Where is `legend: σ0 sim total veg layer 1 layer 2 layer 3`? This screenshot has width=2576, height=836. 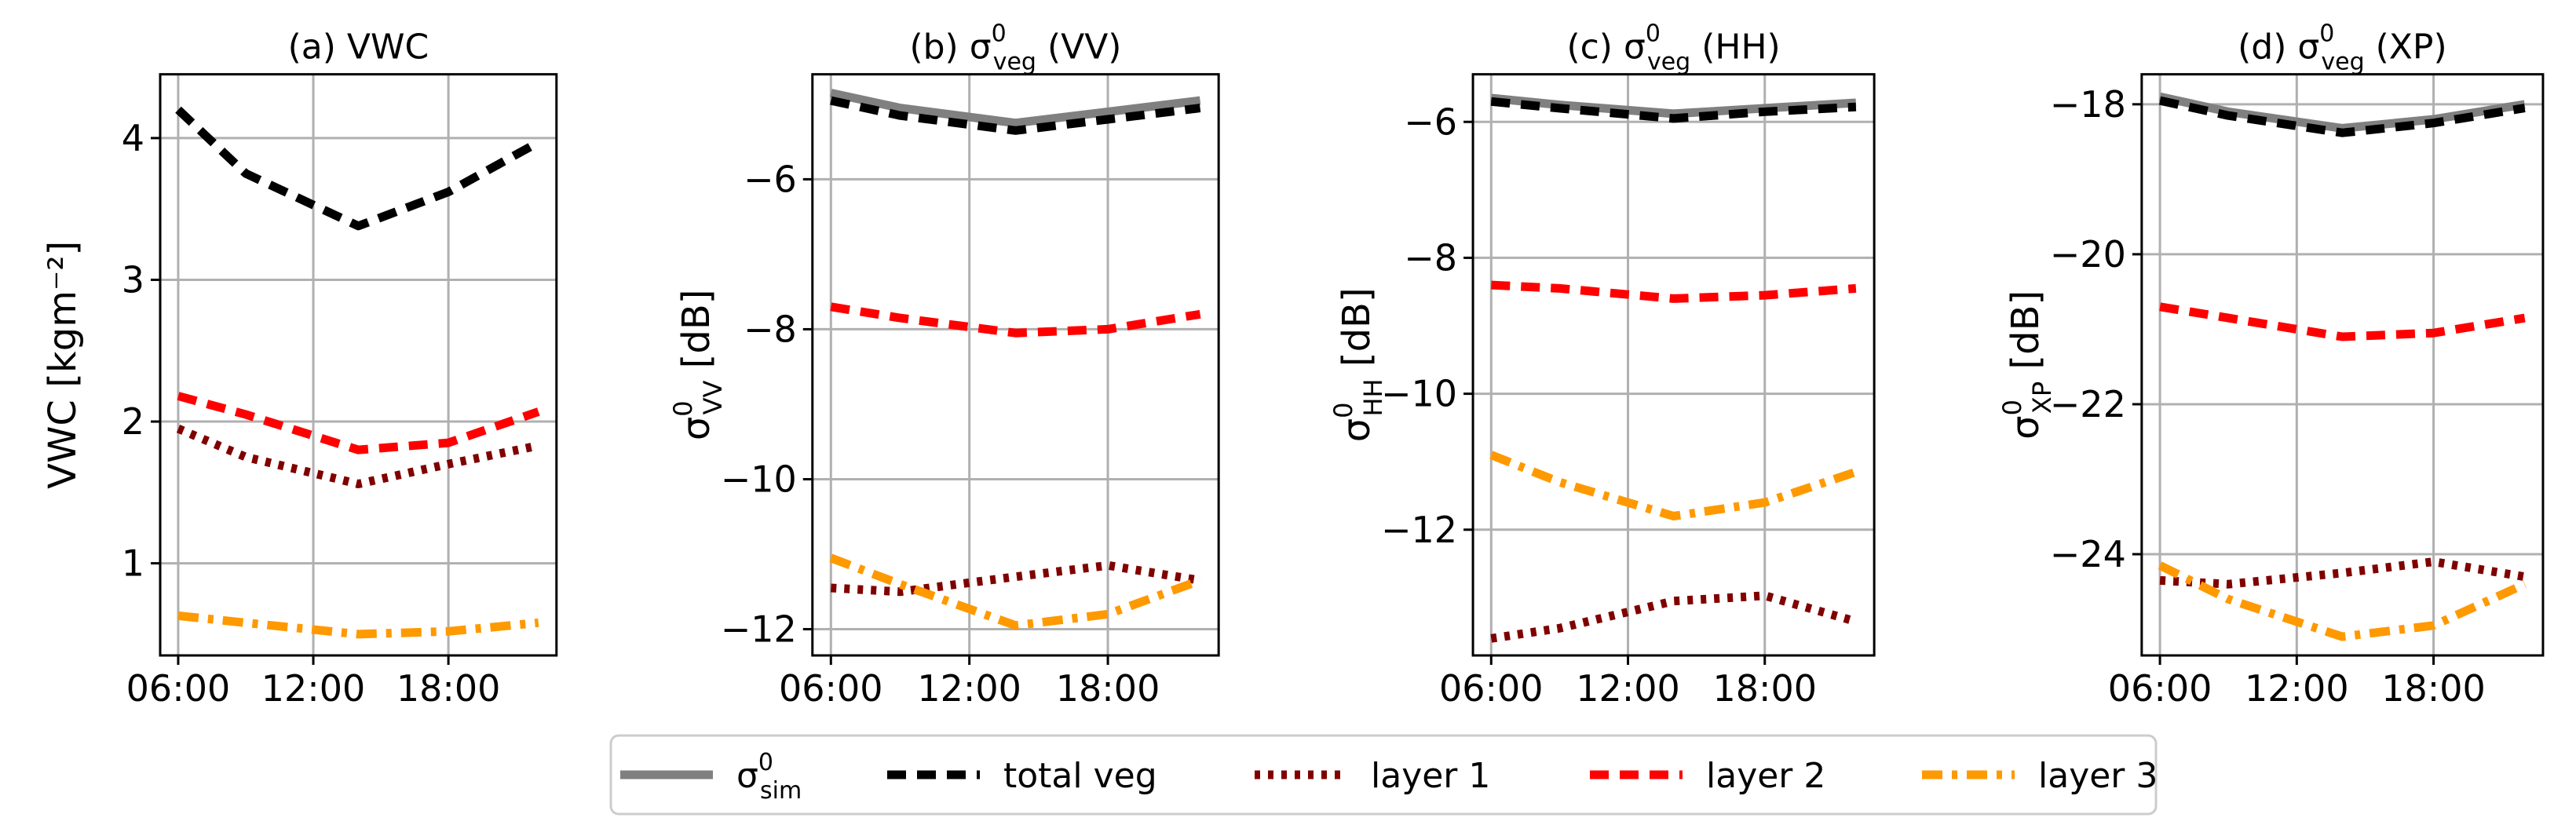
legend: σ0 sim total veg layer 1 layer 2 layer 3 is located at coordinates (1384, 775).